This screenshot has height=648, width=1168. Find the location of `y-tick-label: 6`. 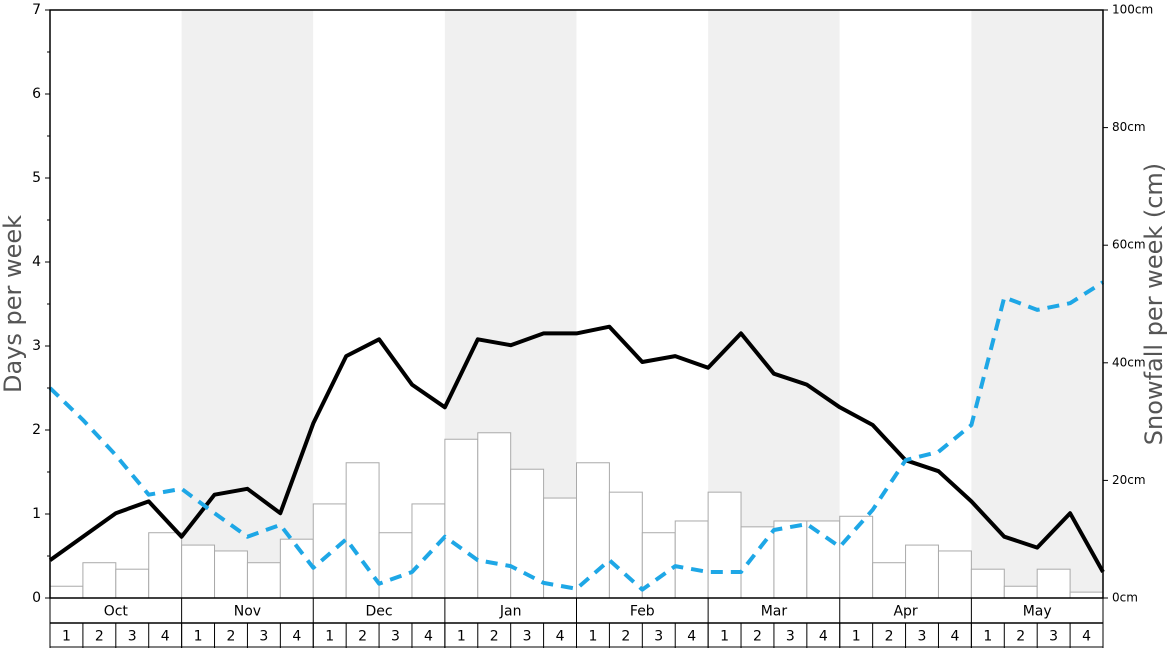

y-tick-label: 6 is located at coordinates (36, 94).